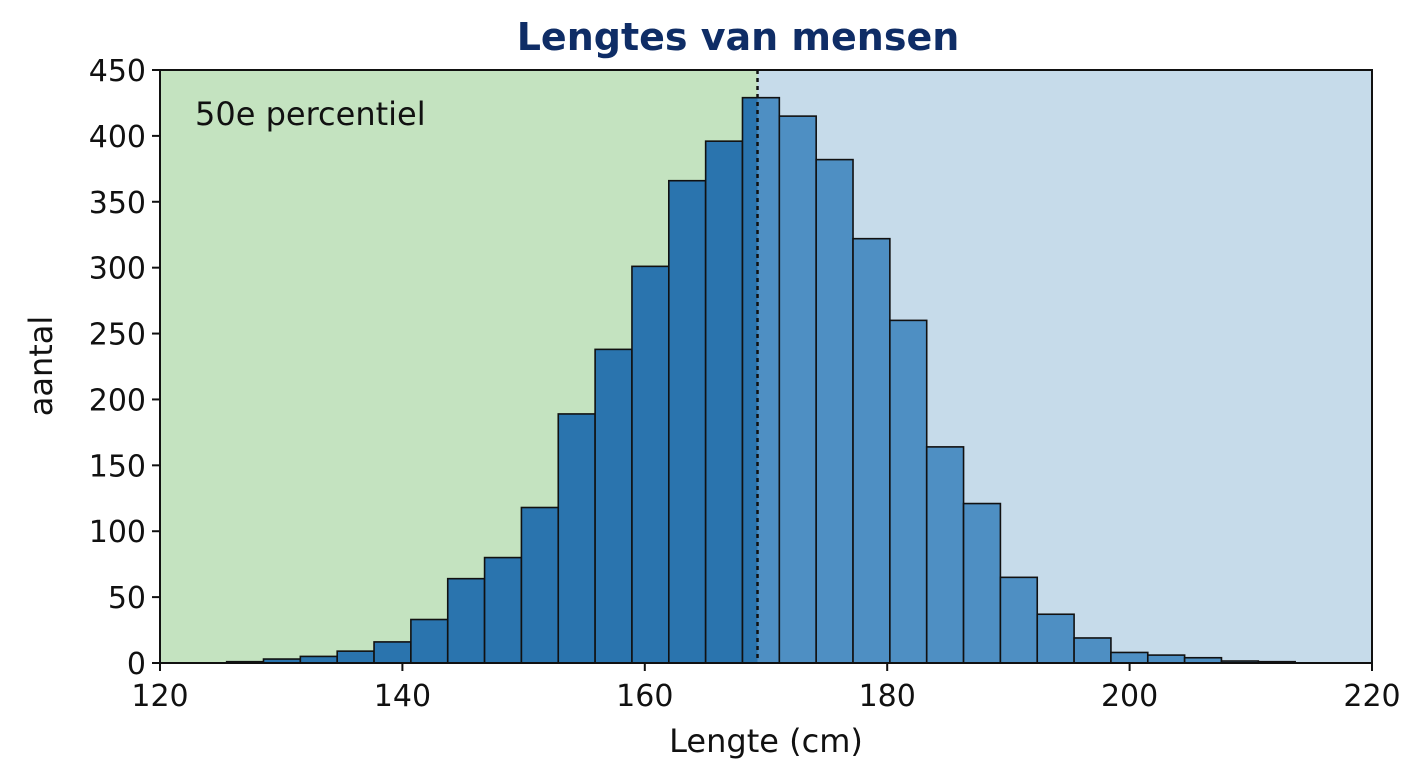 The height and width of the screenshot is (768, 1408). I want to click on x-axis-label: Lengte (cm), so click(766, 741).